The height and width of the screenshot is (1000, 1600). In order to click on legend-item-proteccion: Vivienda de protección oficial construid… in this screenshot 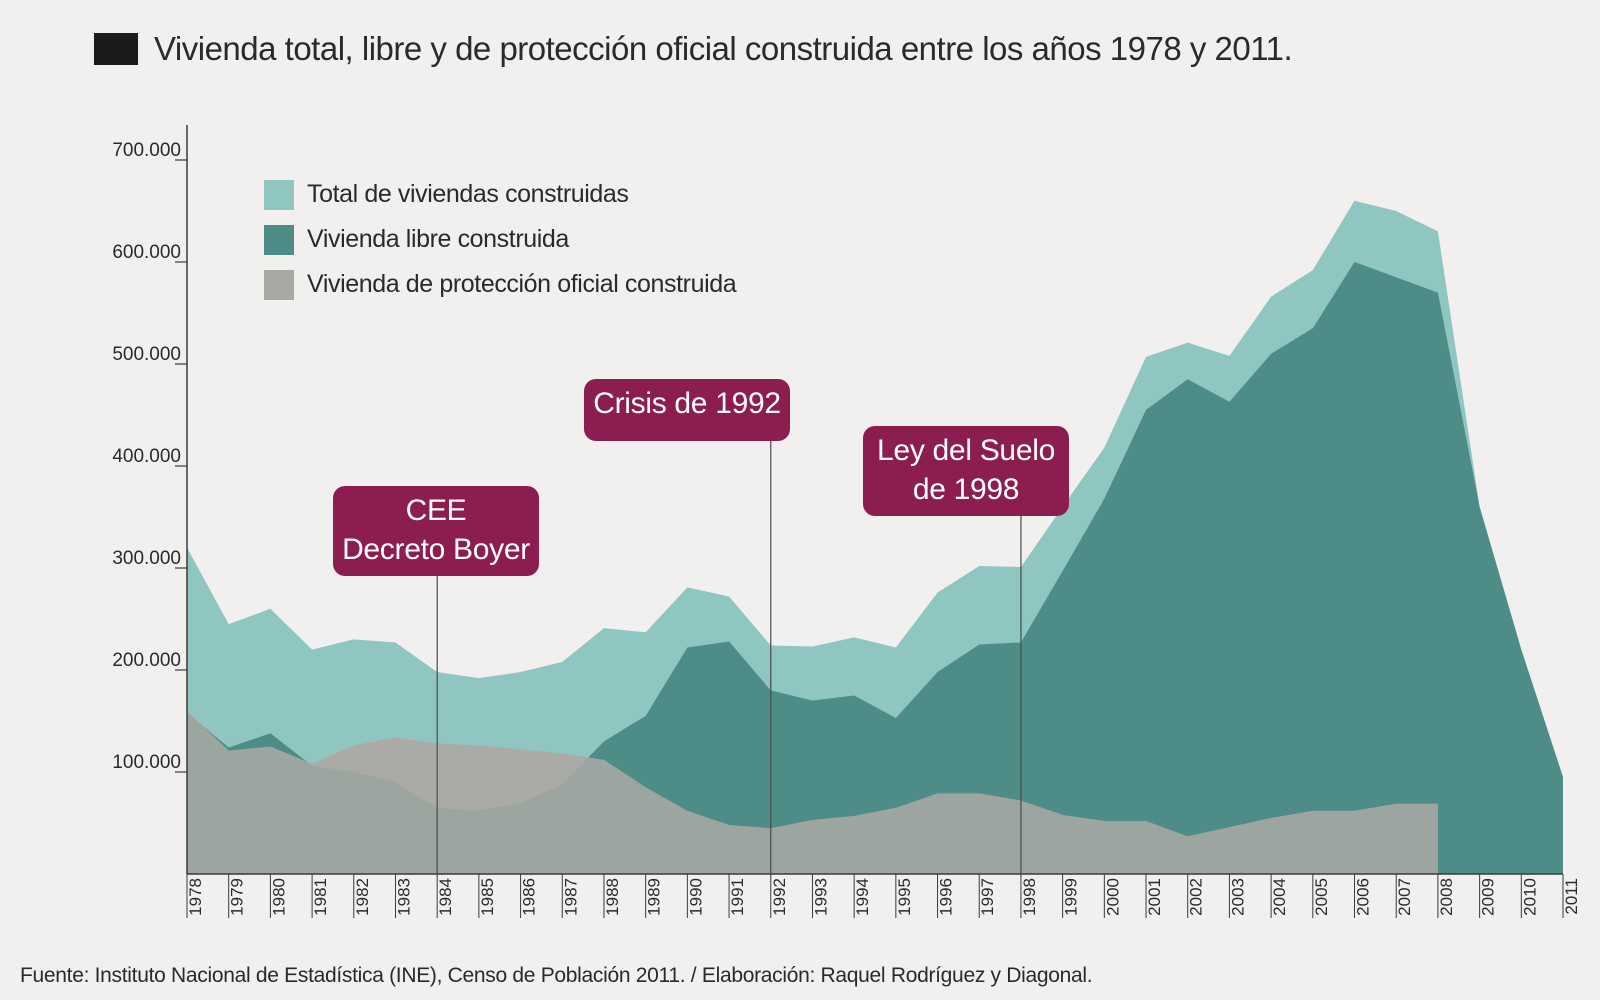, I will do `click(500, 284)`.